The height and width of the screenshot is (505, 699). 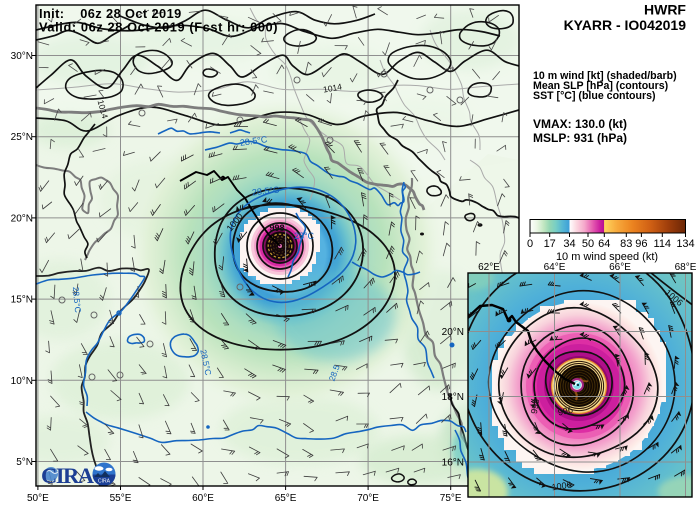 What do you see at coordinates (368, 498) in the screenshot?
I see `svg-text: 70°E` at bounding box center [368, 498].